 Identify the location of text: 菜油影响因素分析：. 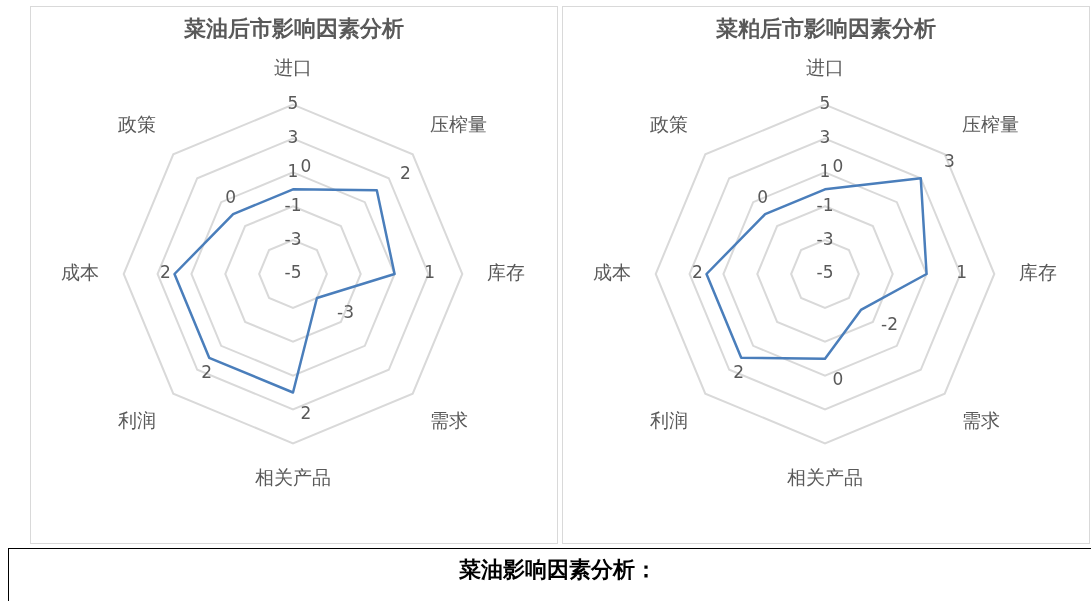
(549, 574).